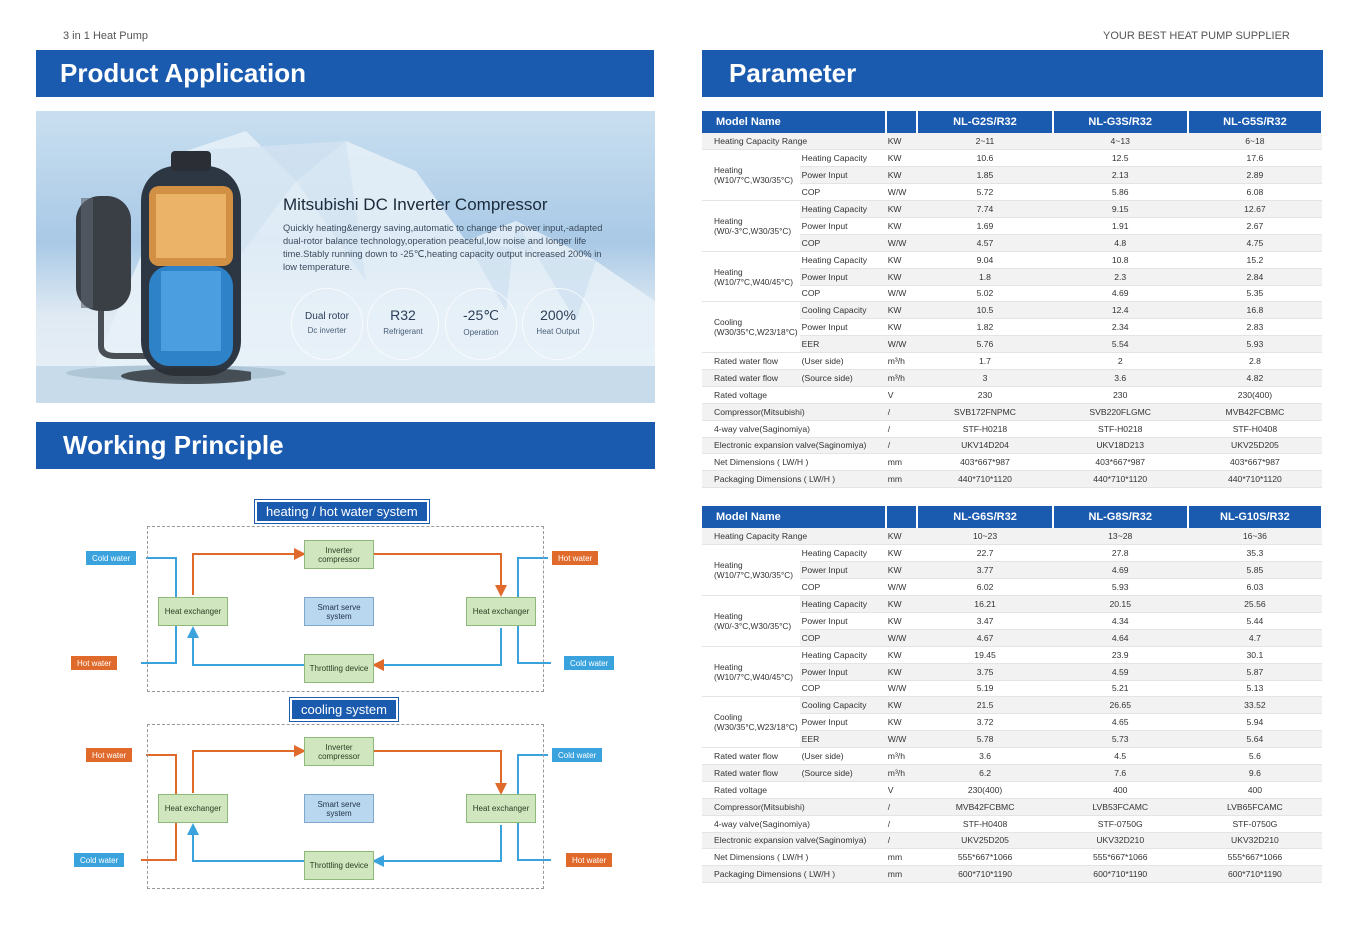 The image size is (1359, 933). I want to click on row-value: 1.85, so click(985, 175).